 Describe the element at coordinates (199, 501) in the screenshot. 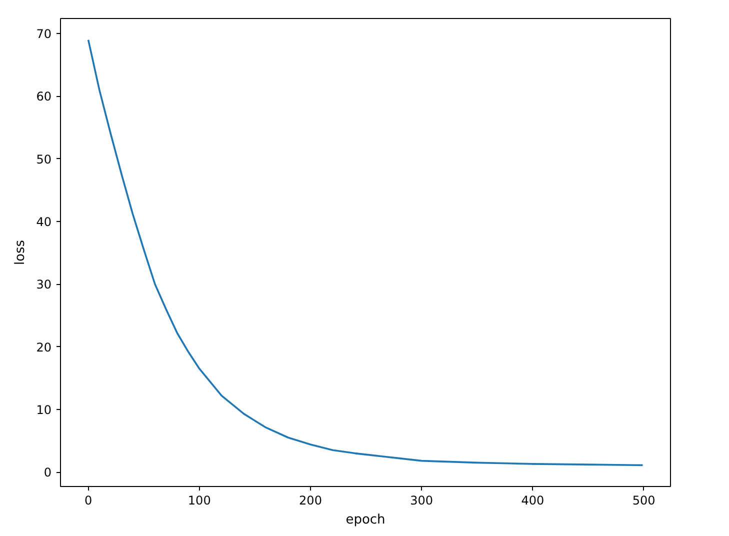

I see `x-tick-label: 100` at that location.